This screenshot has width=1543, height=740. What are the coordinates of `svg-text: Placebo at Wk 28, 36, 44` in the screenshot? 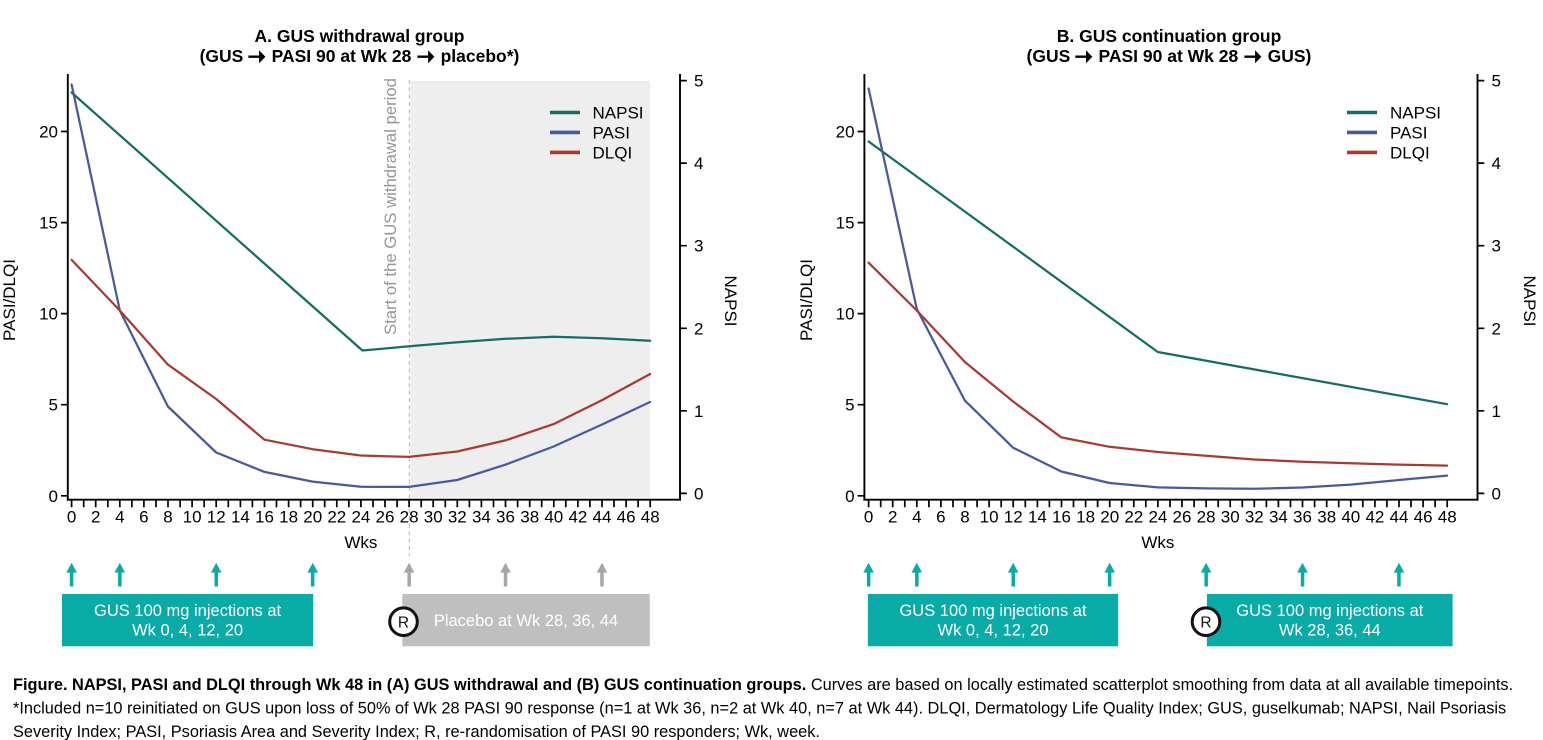 It's located at (526, 621).